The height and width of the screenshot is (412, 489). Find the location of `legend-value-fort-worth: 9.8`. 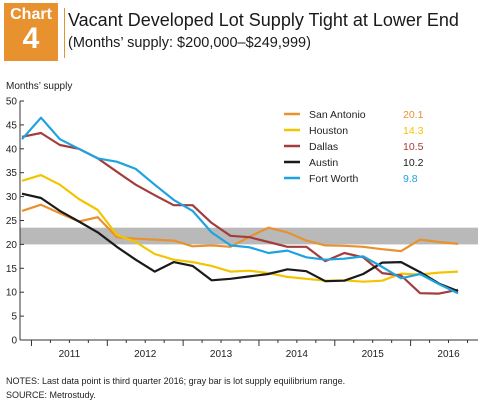

legend-value-fort-worth: 9.8 is located at coordinates (410, 179).